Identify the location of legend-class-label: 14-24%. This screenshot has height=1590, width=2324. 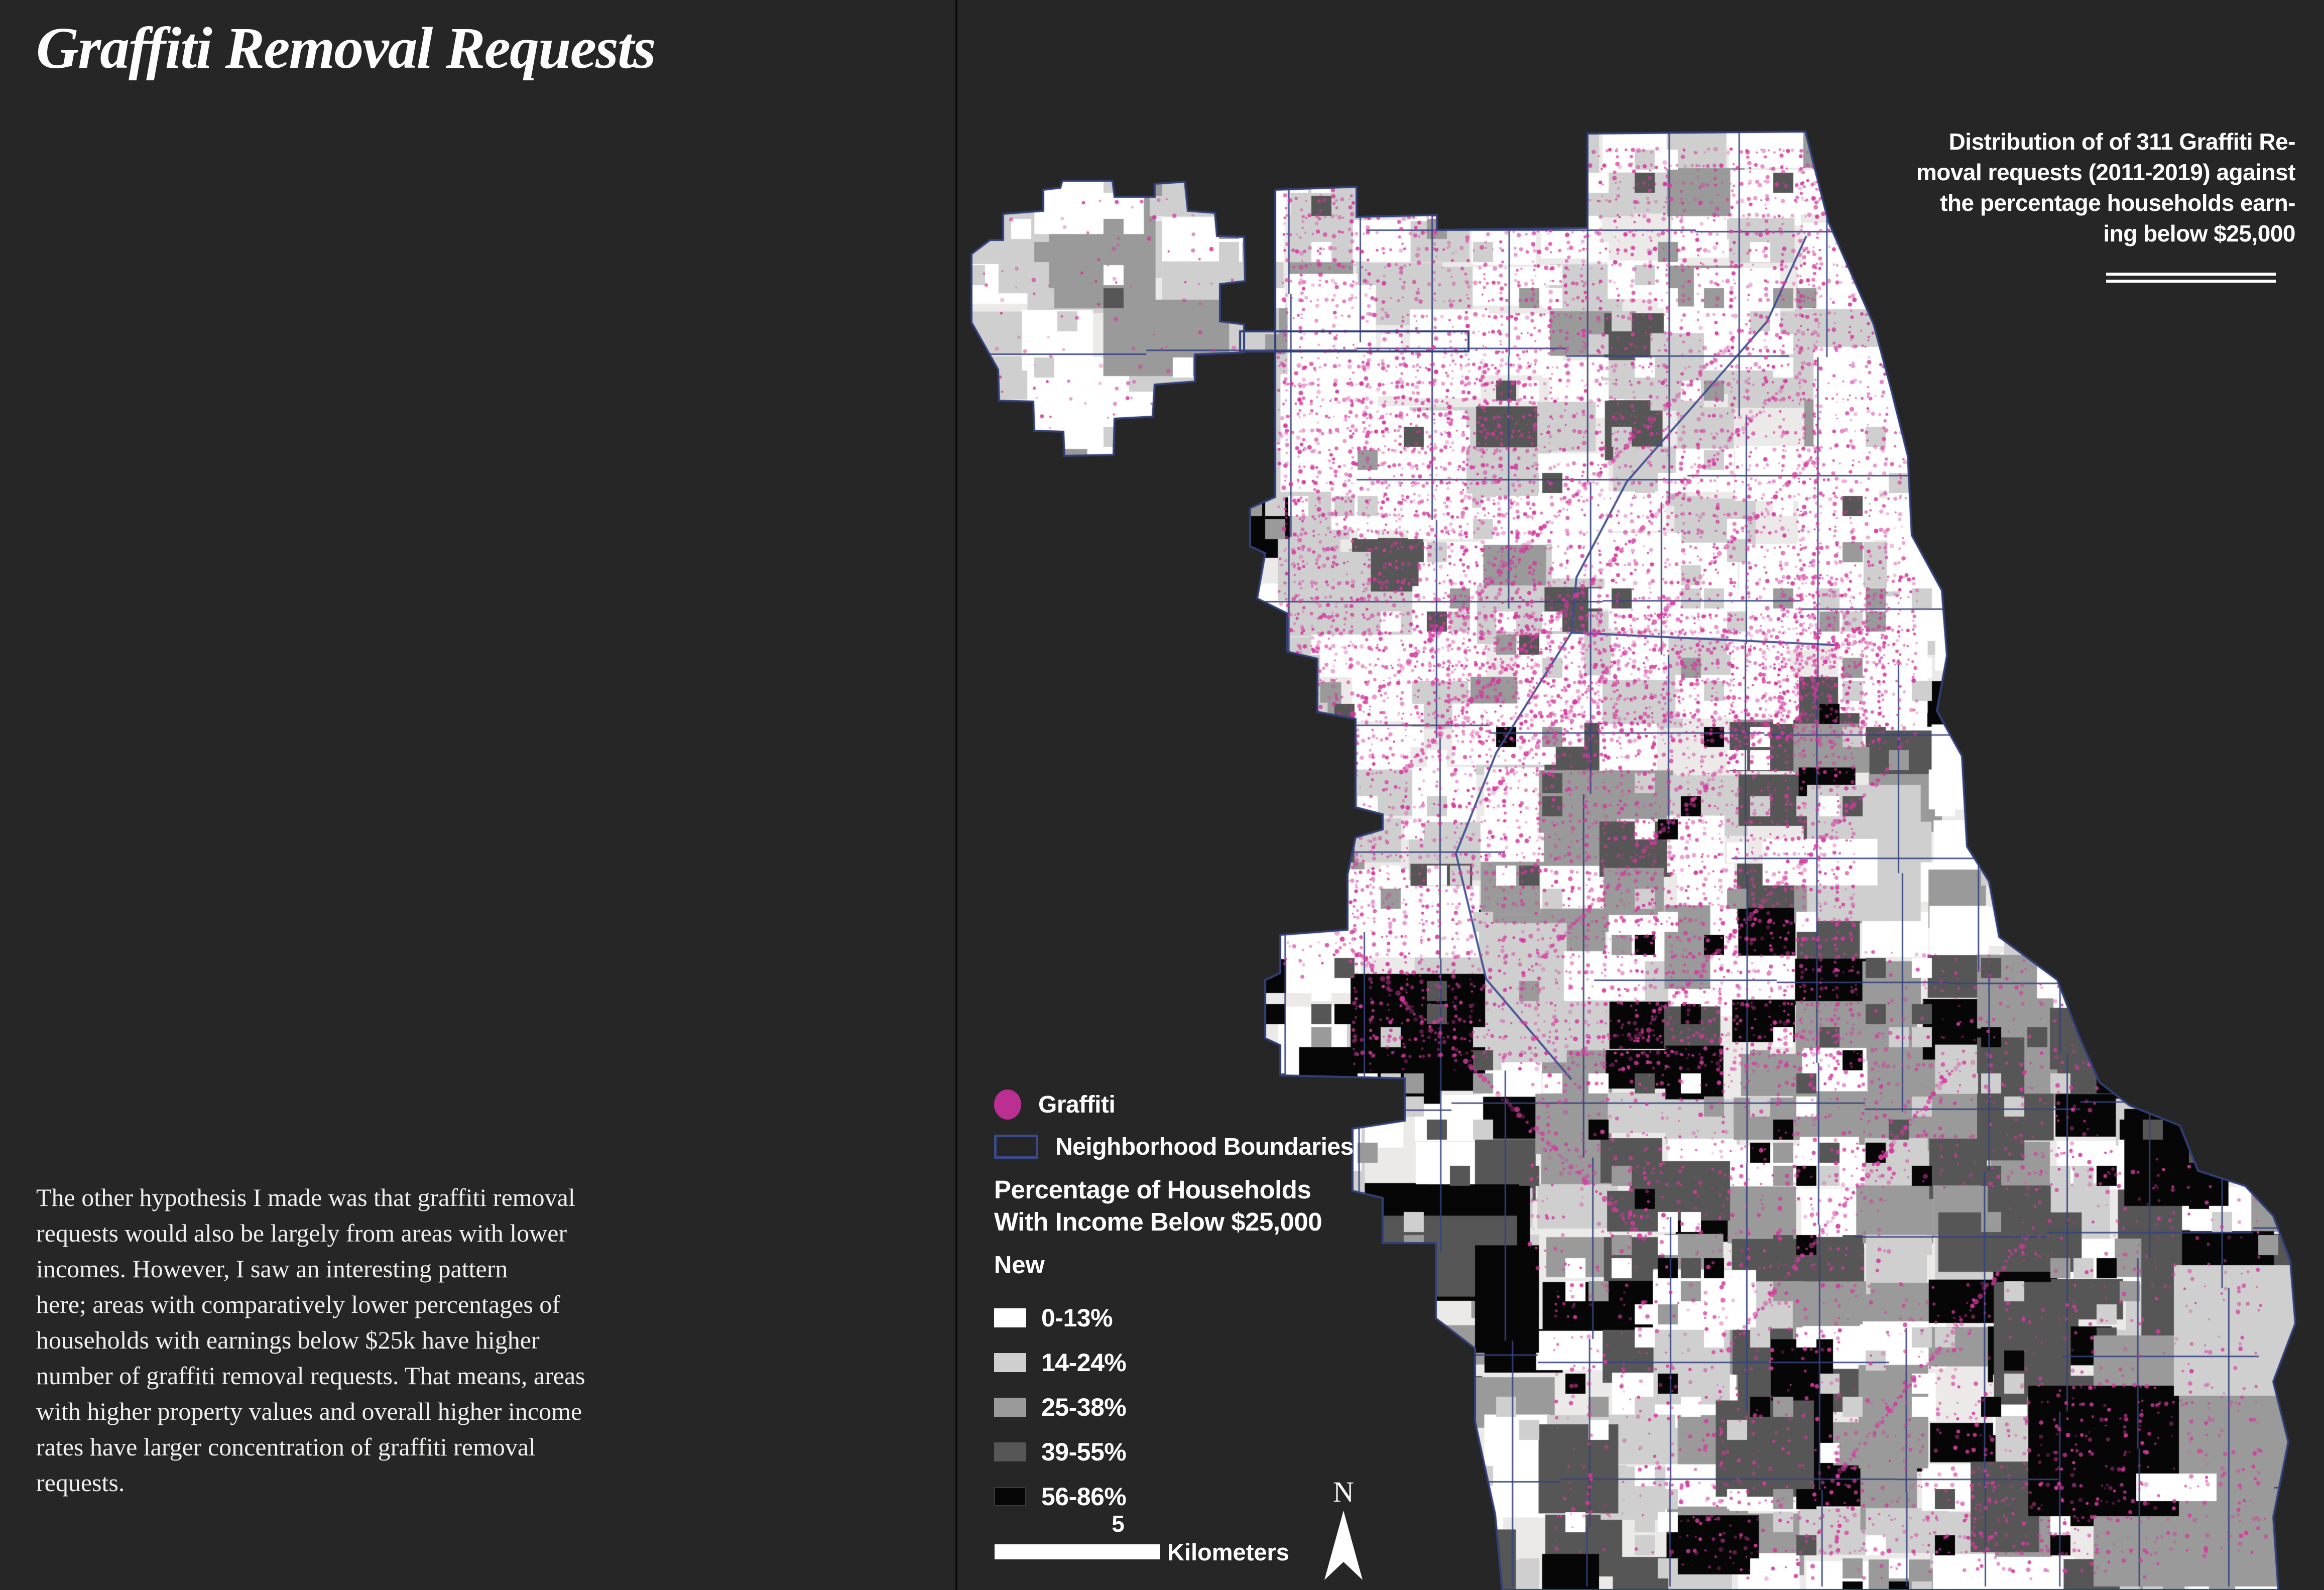
(1084, 1363).